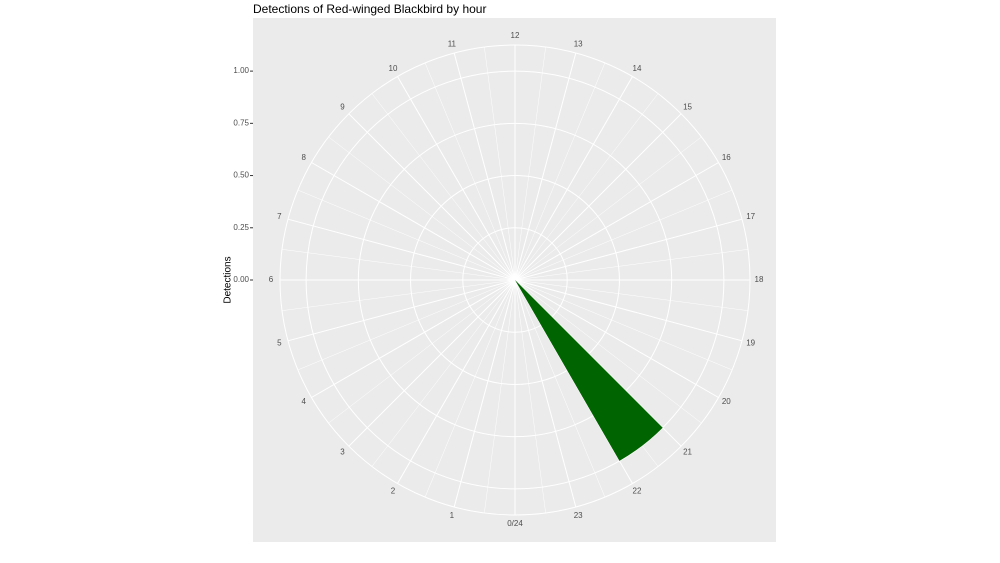 This screenshot has width=1000, height=563. I want to click on x-tick-label: 3, so click(342, 452).